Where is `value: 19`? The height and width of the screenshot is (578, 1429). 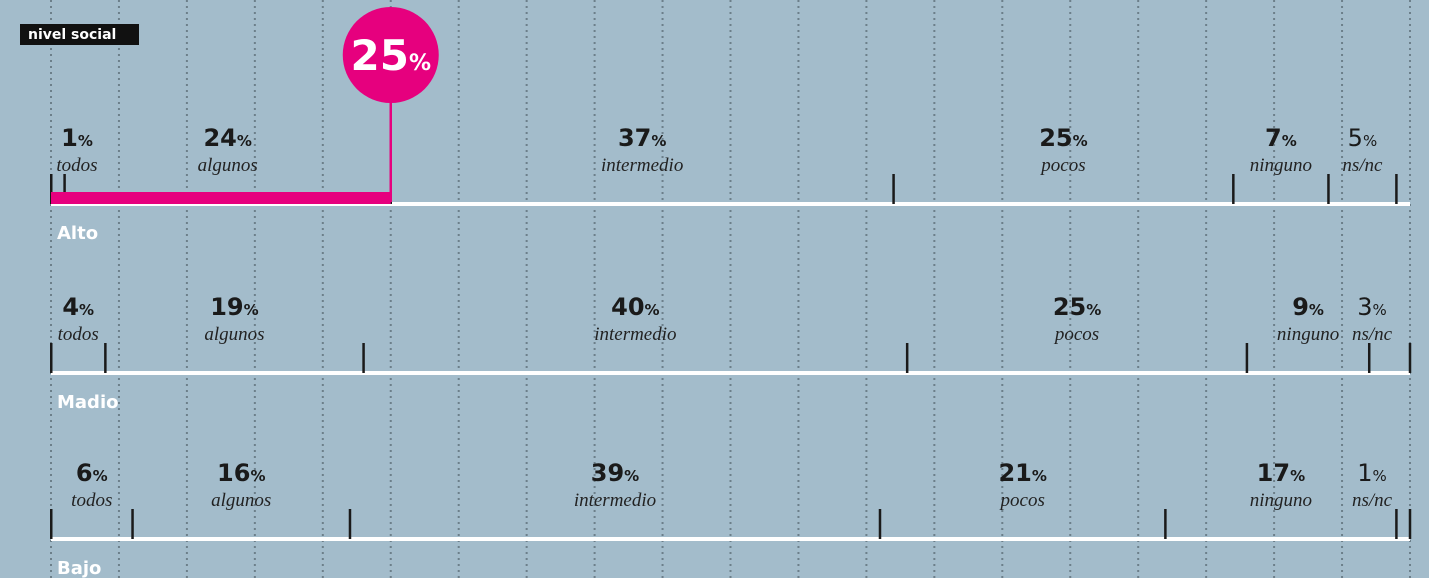 value: 19 is located at coordinates (226, 307).